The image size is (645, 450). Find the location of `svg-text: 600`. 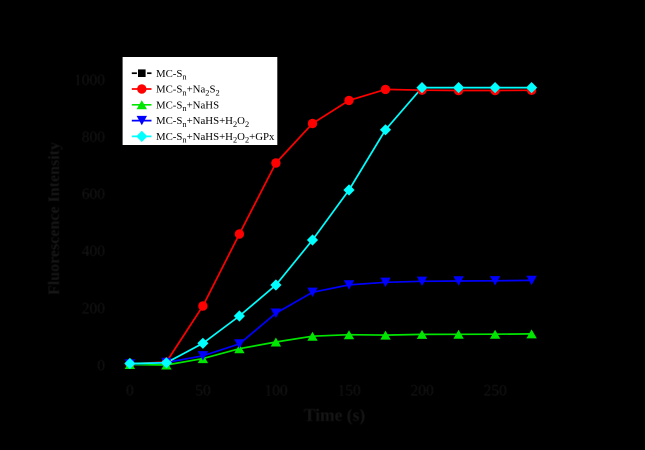

svg-text: 600 is located at coordinates (94, 194).